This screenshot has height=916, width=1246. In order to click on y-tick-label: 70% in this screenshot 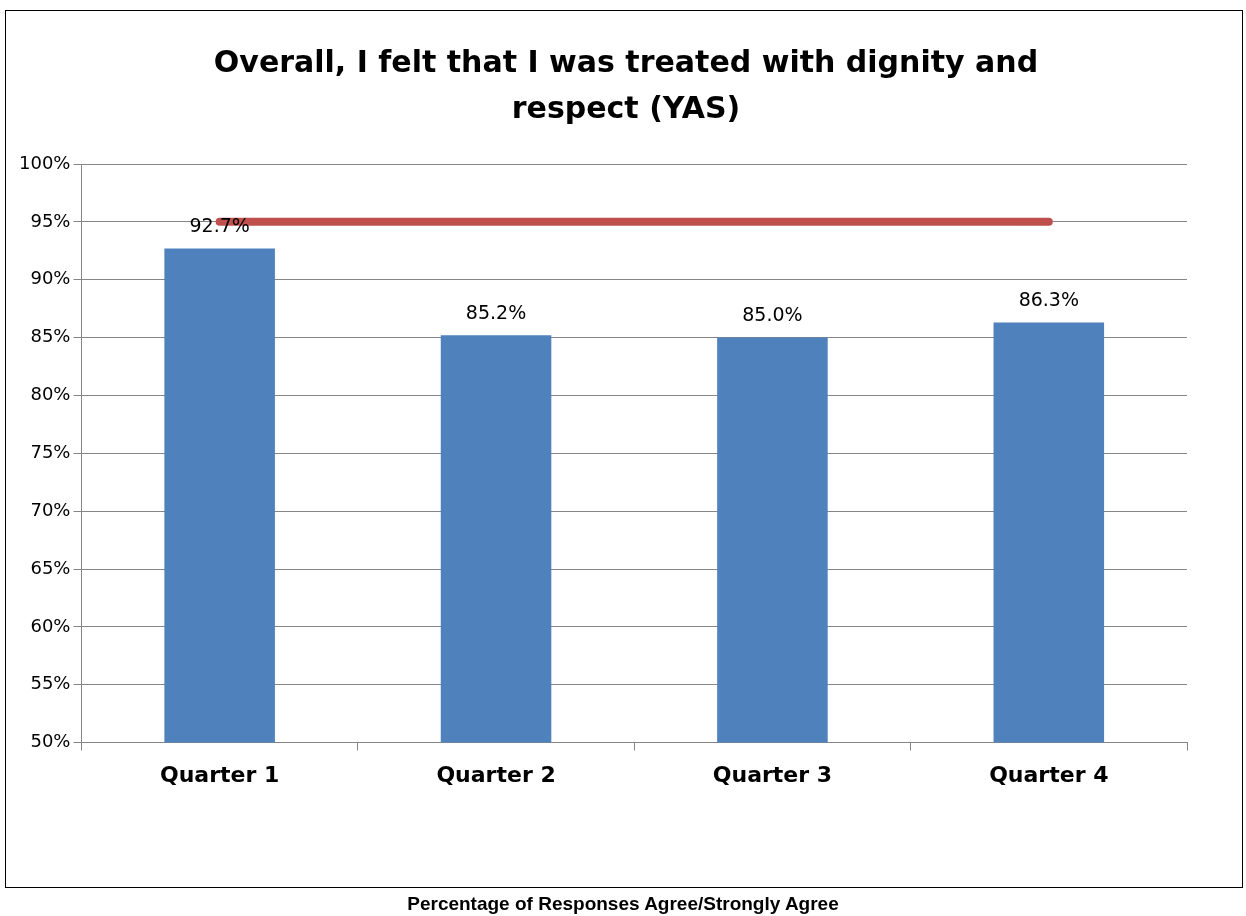, I will do `click(50, 509)`.